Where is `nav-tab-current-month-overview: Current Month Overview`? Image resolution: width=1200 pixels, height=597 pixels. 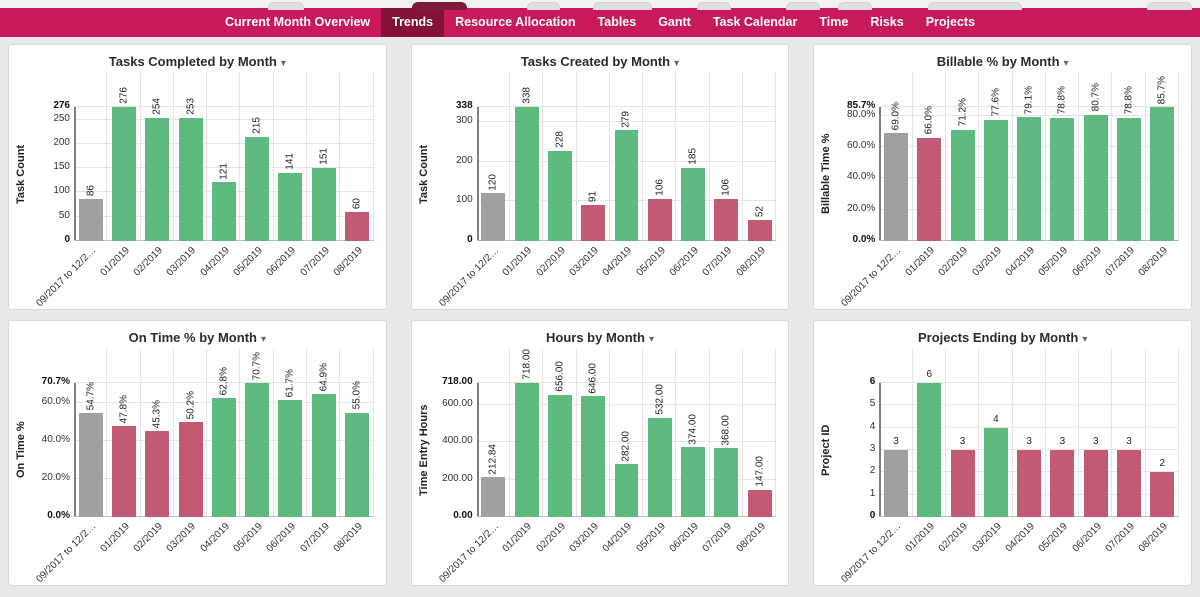
nav-tab-current-month-overview: Current Month Overview is located at coordinates (297, 22).